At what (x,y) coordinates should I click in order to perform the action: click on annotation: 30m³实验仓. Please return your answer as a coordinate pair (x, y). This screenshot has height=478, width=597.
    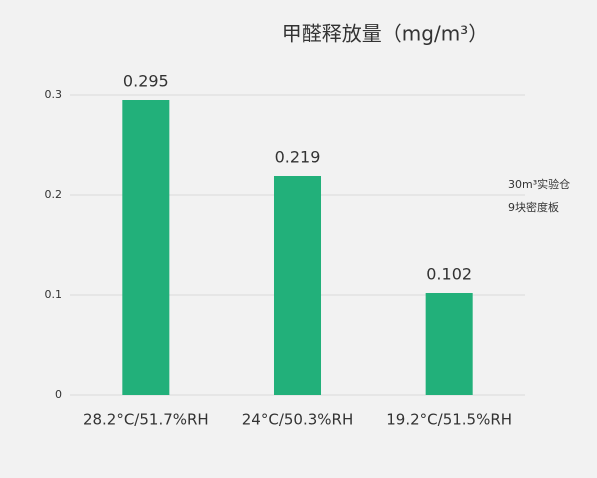
    Looking at the image, I should click on (539, 184).